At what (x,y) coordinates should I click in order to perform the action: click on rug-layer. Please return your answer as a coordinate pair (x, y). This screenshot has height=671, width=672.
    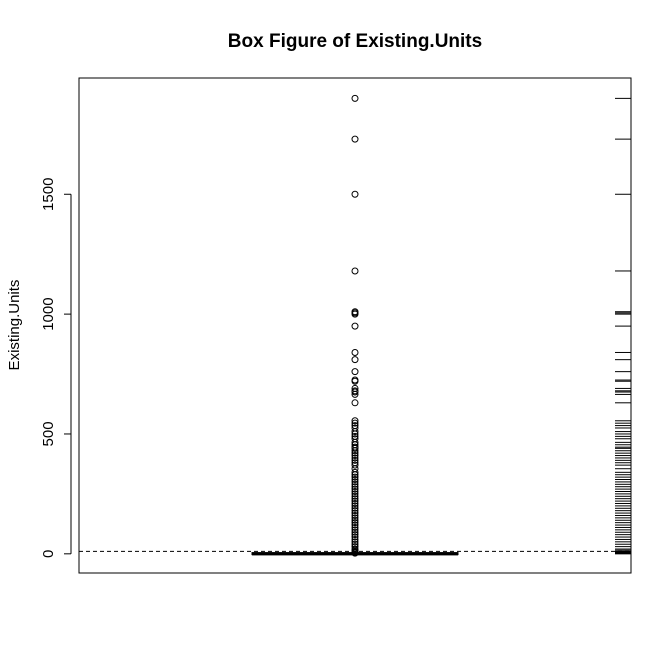
    Looking at the image, I should click on (623, 326).